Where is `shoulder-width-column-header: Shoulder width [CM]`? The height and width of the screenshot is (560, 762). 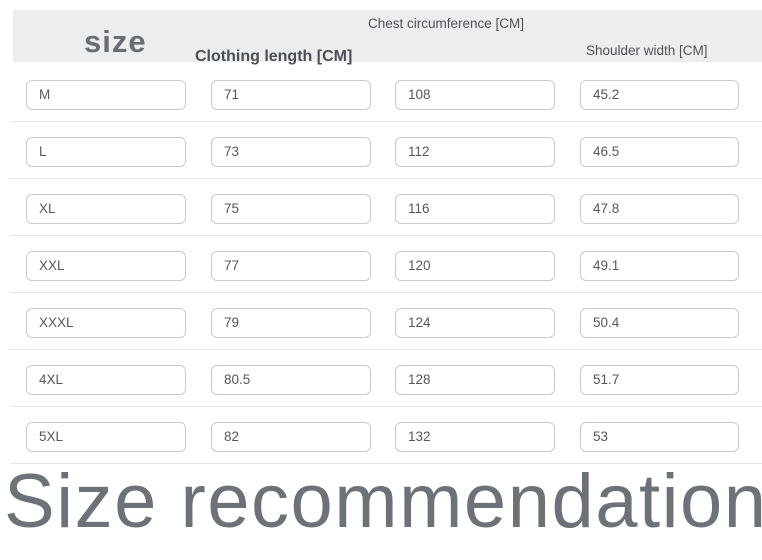
shoulder-width-column-header: Shoulder width [CM] is located at coordinates (647, 50).